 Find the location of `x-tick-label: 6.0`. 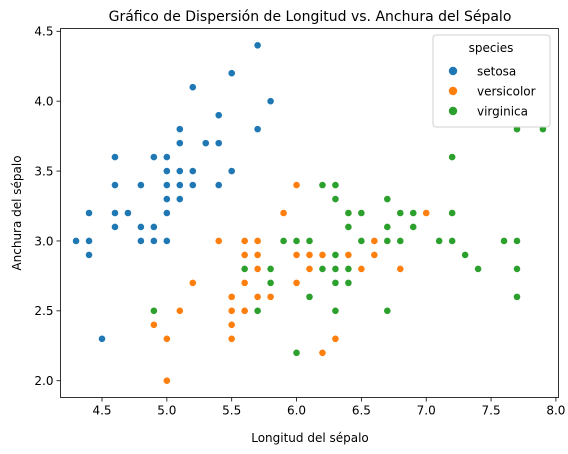

x-tick-label: 6.0 is located at coordinates (296, 411).